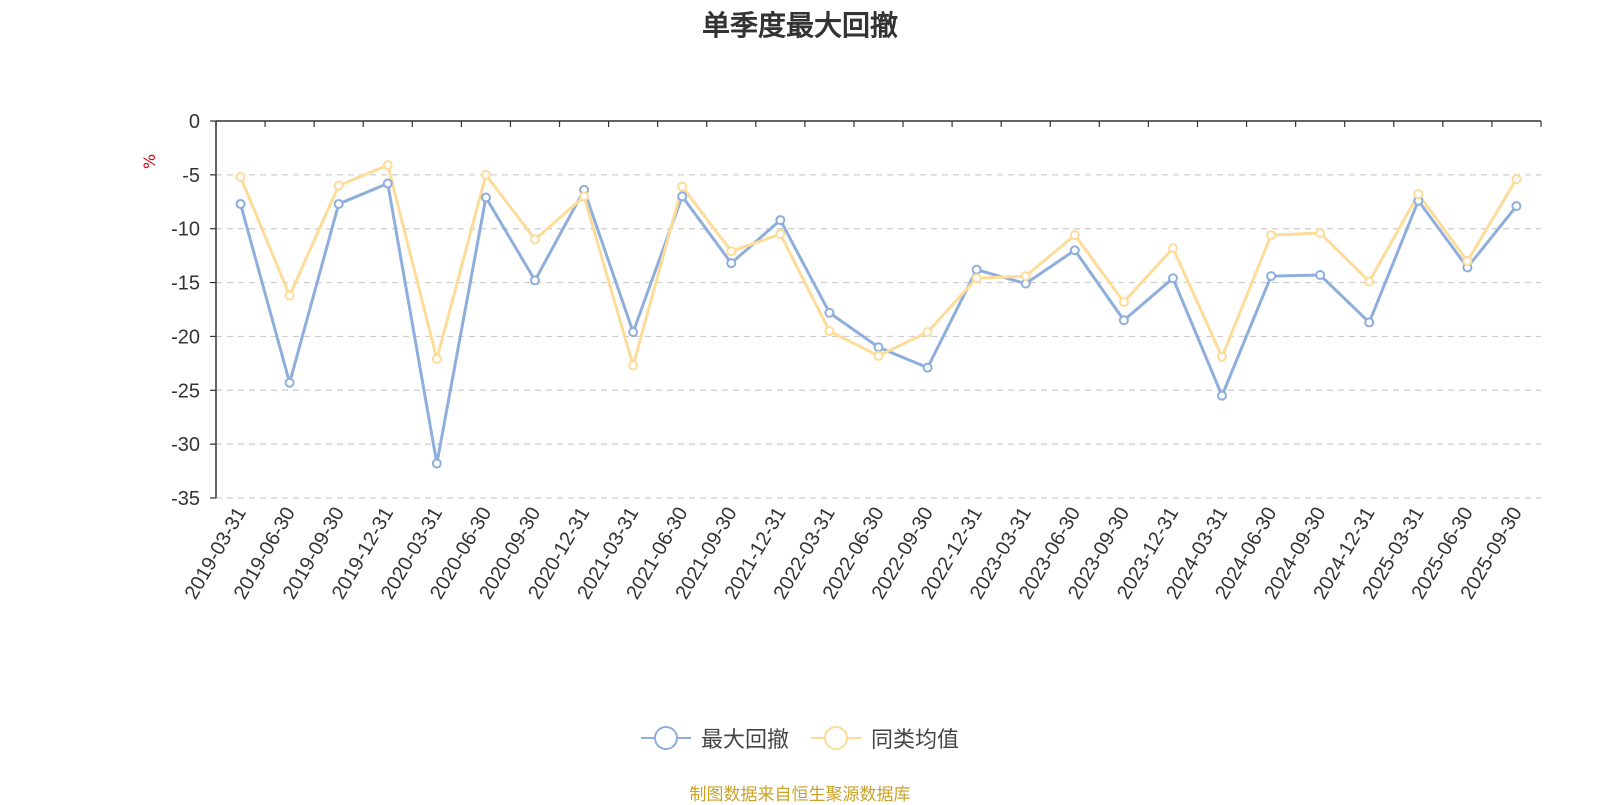 The height and width of the screenshot is (805, 1600). Describe the element at coordinates (185, 391) in the screenshot. I see `y-tick-label: -25` at that location.